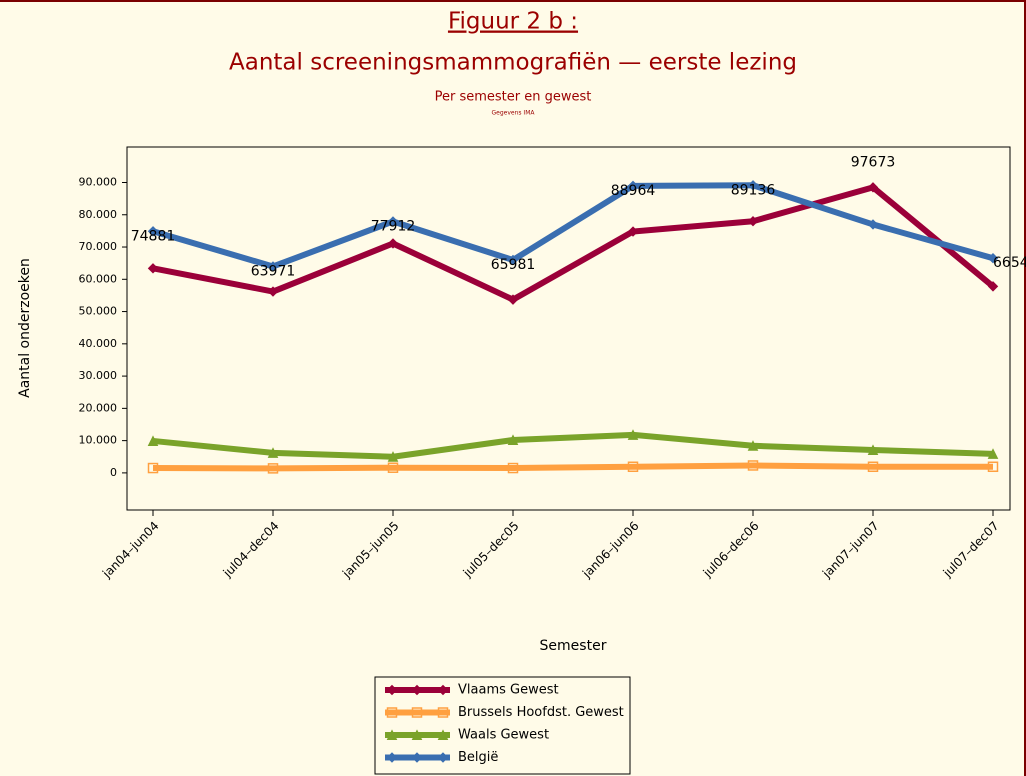  Describe the element at coordinates (98, 407) in the screenshot. I see `y-tick-label: 20.000` at that location.